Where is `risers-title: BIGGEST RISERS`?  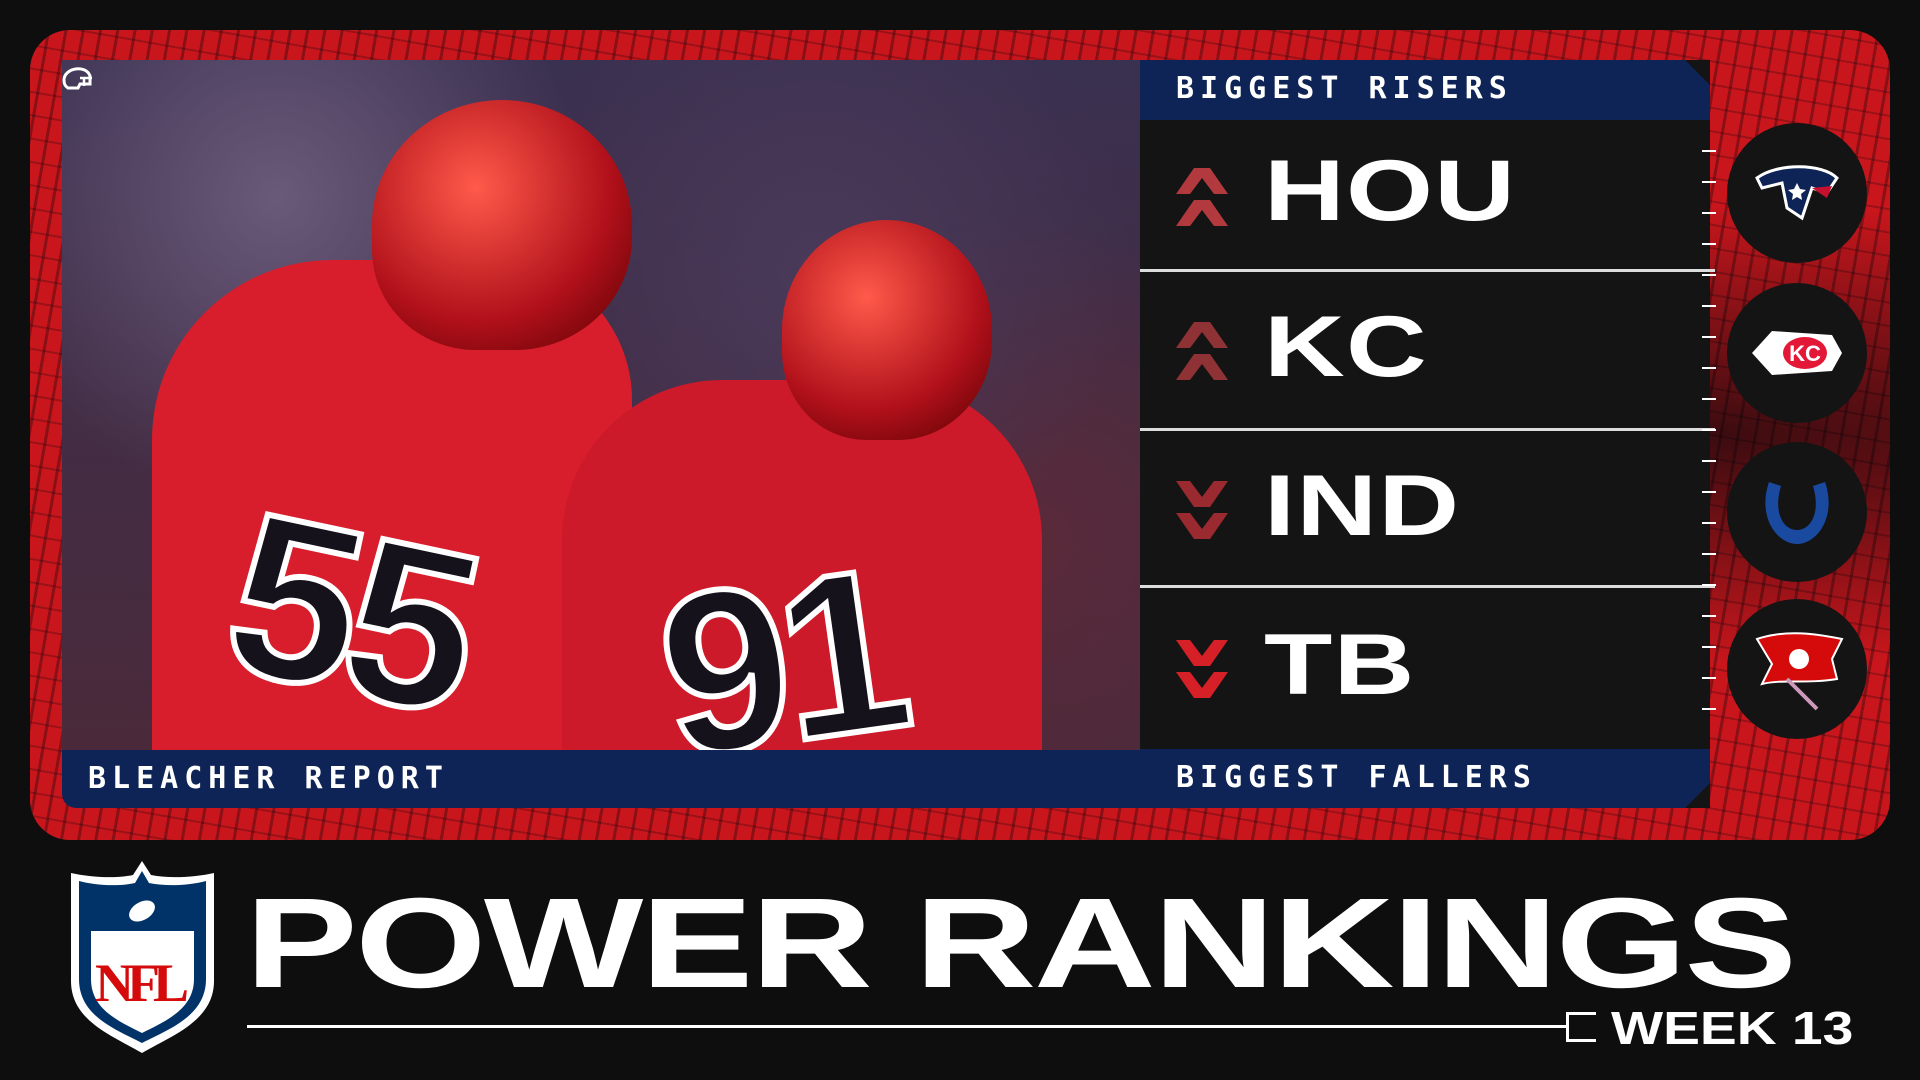 risers-title: BIGGEST RISERS is located at coordinates (1344, 88).